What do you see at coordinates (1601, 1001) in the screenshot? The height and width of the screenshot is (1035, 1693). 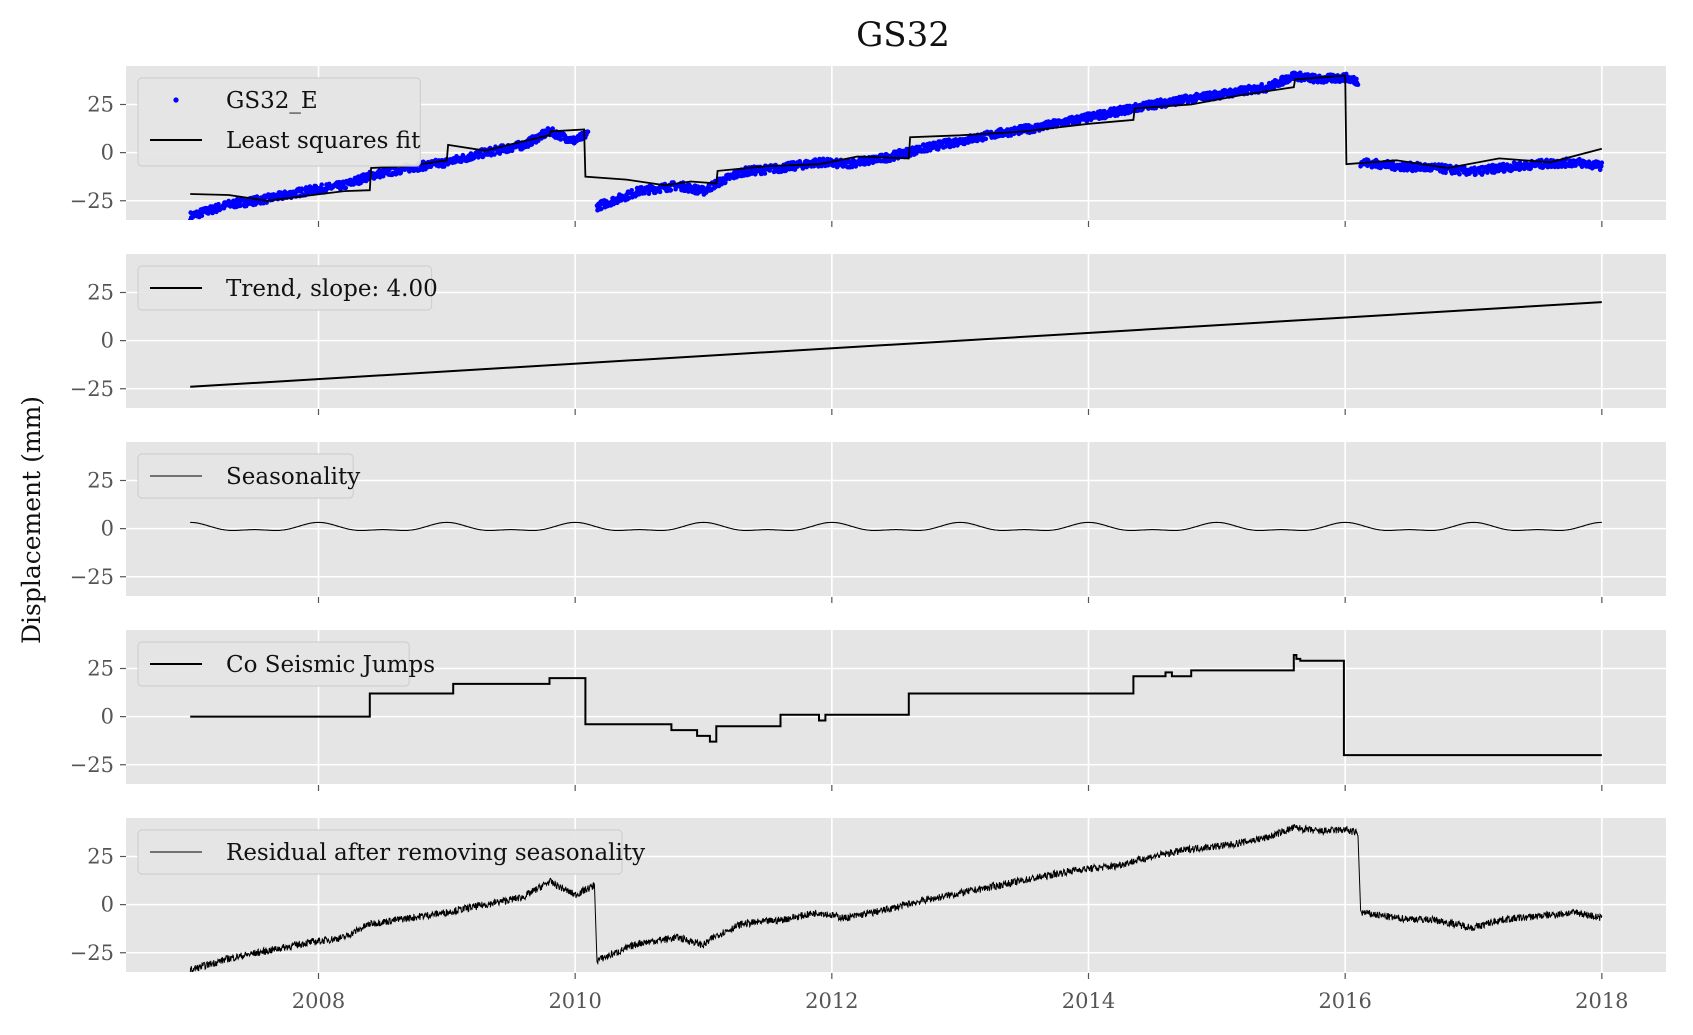 I see `x-tick-label: 2018` at bounding box center [1601, 1001].